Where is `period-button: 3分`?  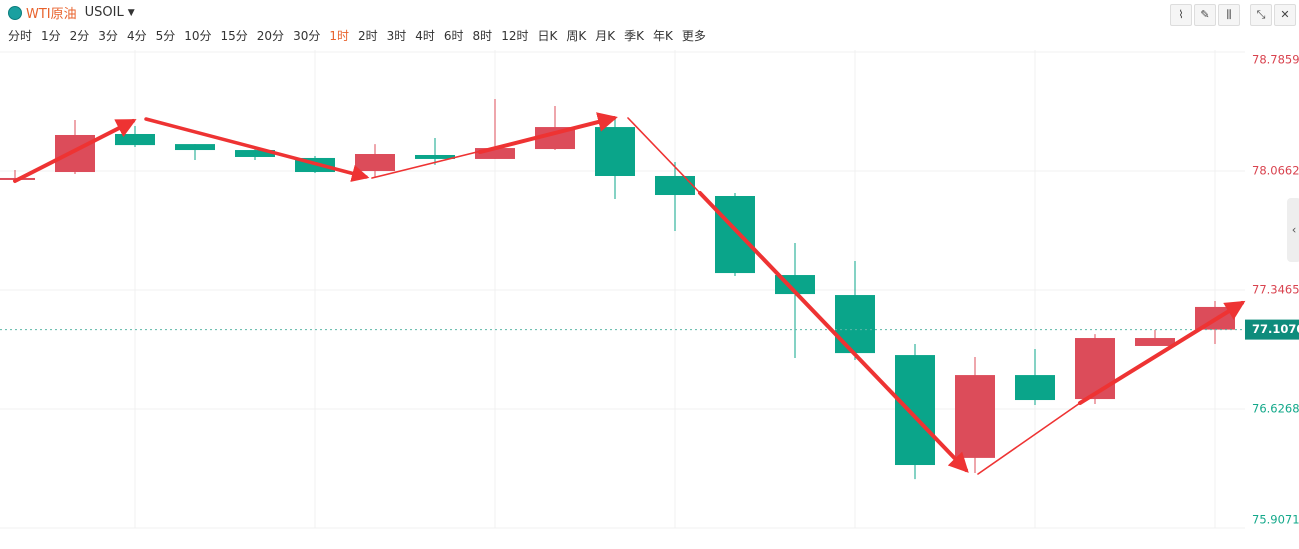
period-button: 3分 is located at coordinates (108, 36).